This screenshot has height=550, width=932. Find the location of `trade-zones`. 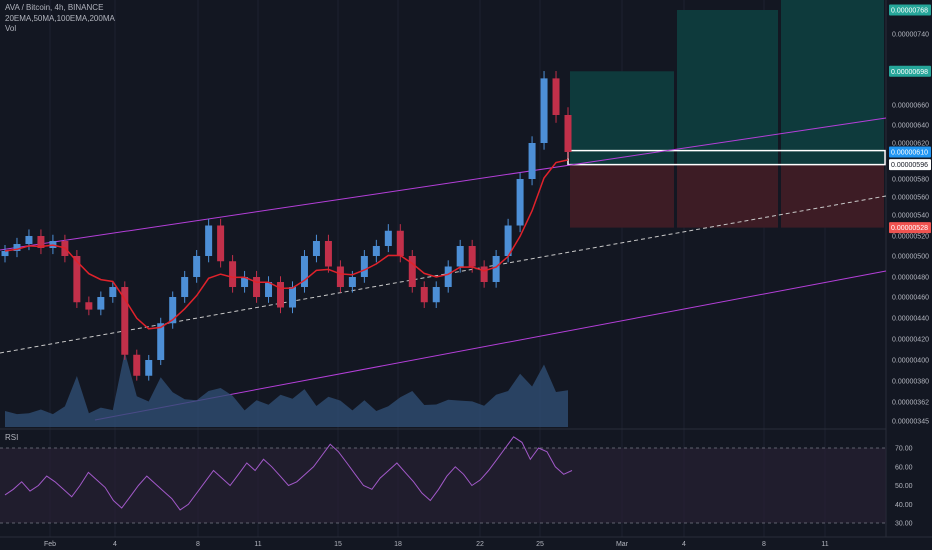

trade-zones is located at coordinates (726, 114).